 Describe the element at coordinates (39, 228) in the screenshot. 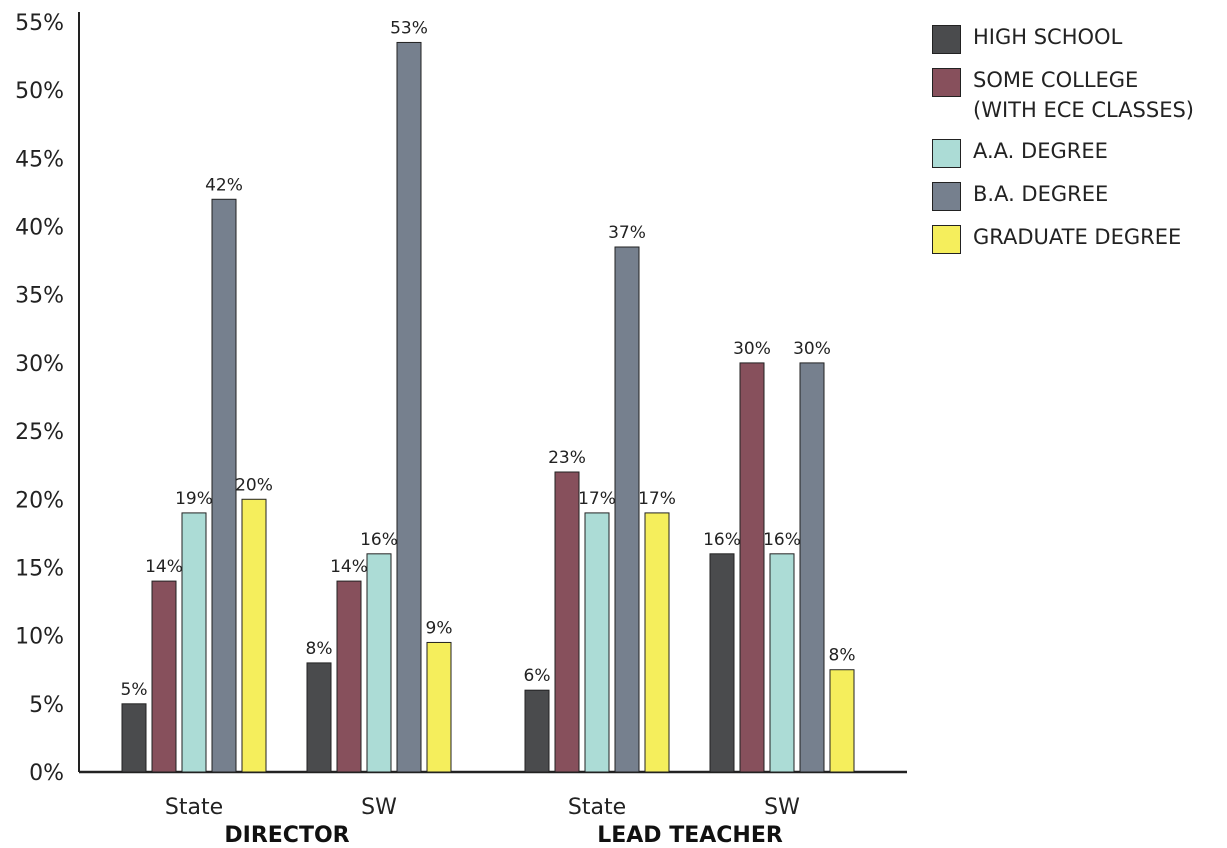

I see `y-tick-label: 40%` at that location.